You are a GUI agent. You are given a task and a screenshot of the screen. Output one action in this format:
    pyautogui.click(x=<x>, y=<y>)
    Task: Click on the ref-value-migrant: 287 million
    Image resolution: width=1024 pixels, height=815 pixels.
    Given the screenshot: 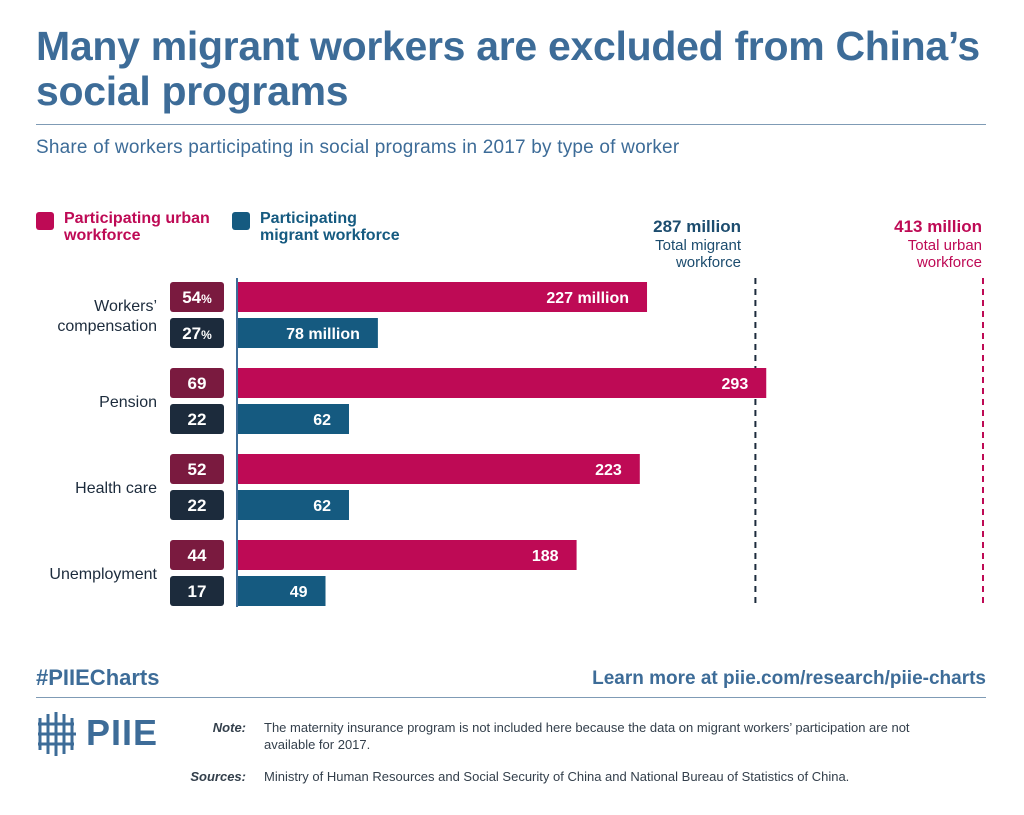 What is the action you would take?
    pyautogui.click(x=697, y=226)
    